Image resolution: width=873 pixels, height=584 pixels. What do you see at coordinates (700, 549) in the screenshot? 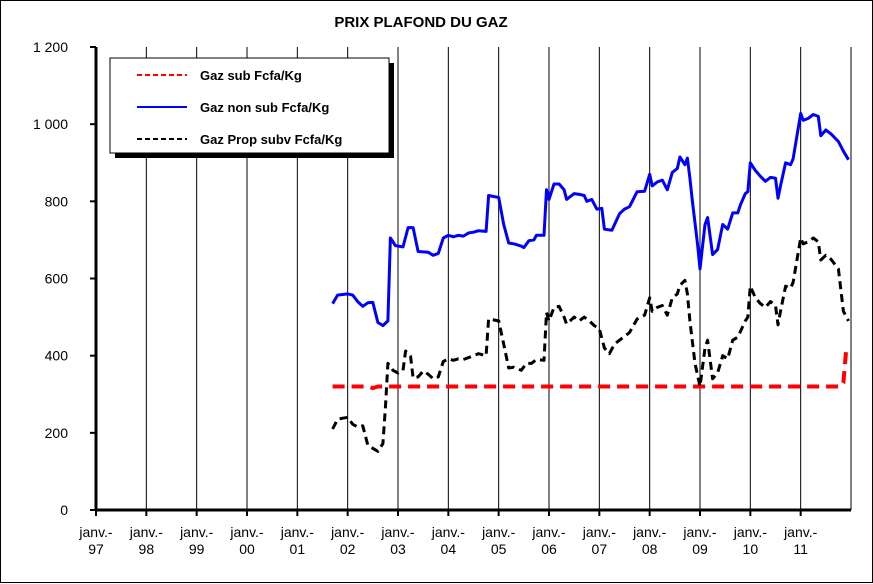
I see `x-tick-label-year: 09` at bounding box center [700, 549].